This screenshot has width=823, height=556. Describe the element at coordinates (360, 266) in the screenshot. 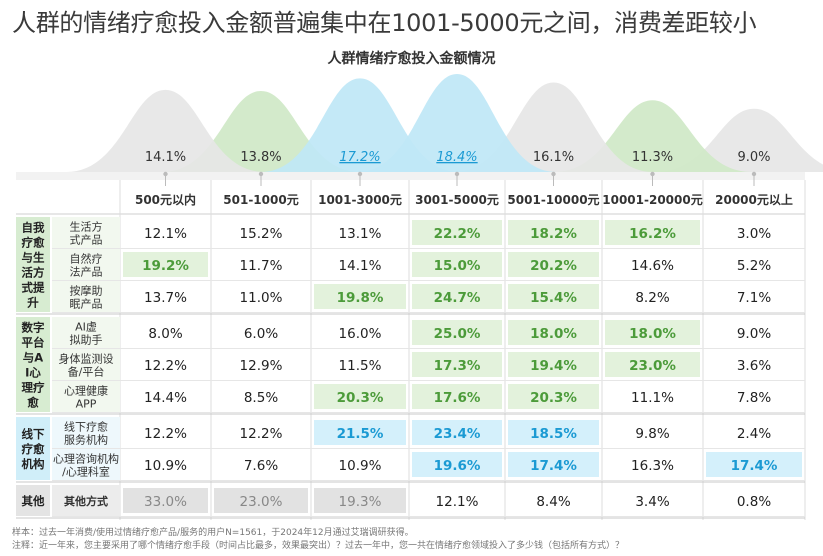

I see `table-cell-value: 14.1%` at that location.